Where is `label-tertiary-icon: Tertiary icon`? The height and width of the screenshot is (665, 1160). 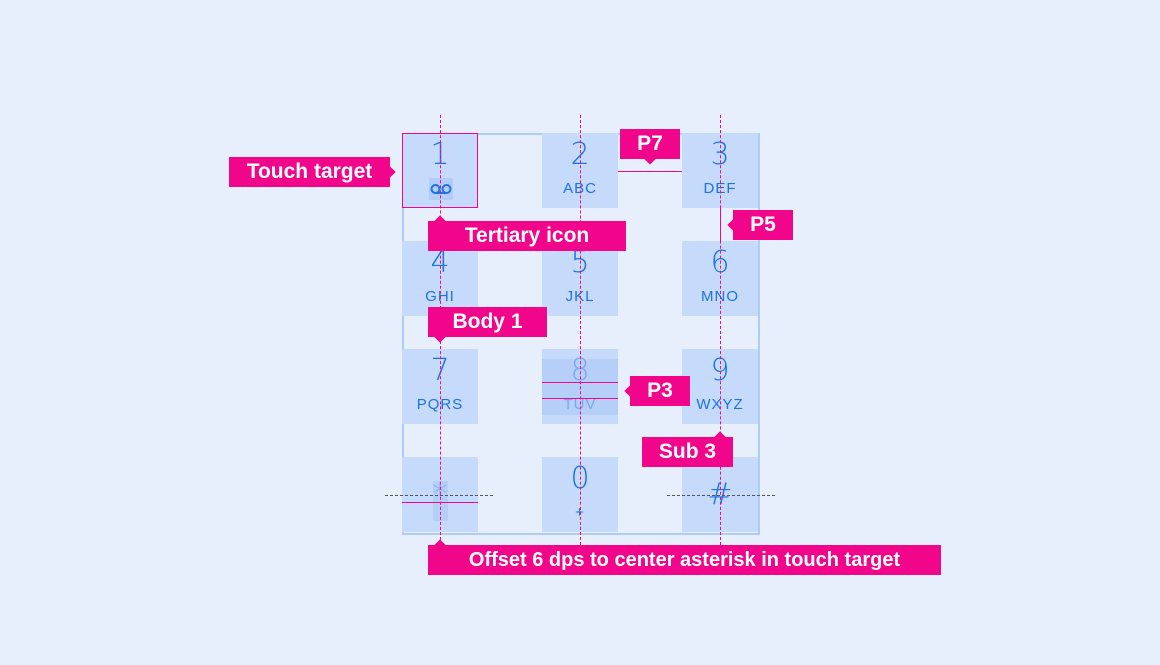
label-tertiary-icon: Tertiary icon is located at coordinates (527, 236).